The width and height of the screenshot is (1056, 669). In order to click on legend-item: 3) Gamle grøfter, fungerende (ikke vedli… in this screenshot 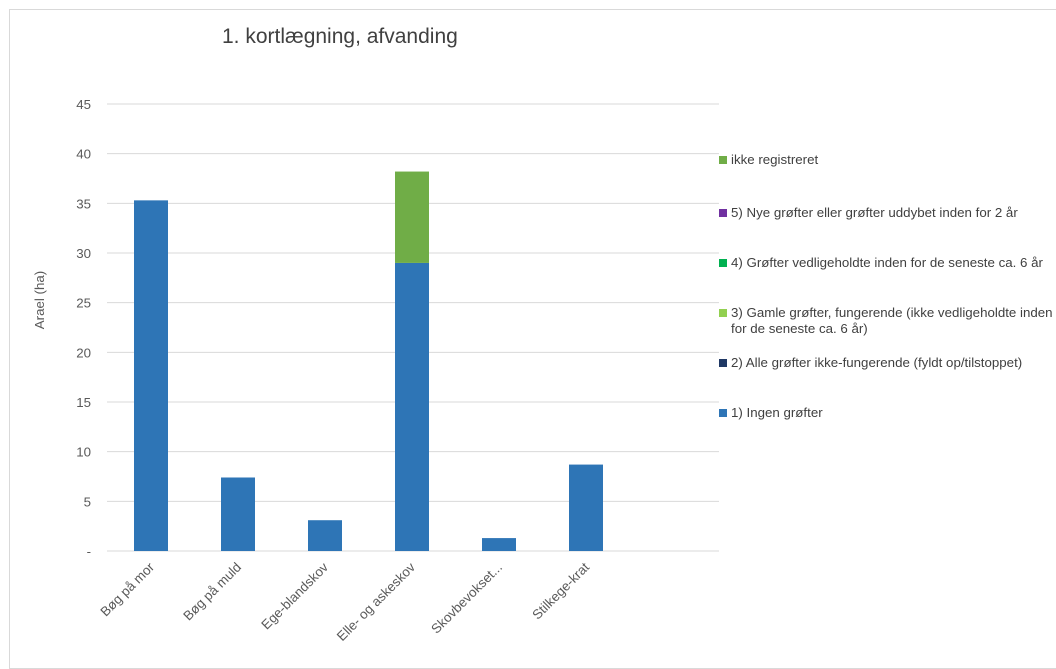, I will do `click(887, 321)`.